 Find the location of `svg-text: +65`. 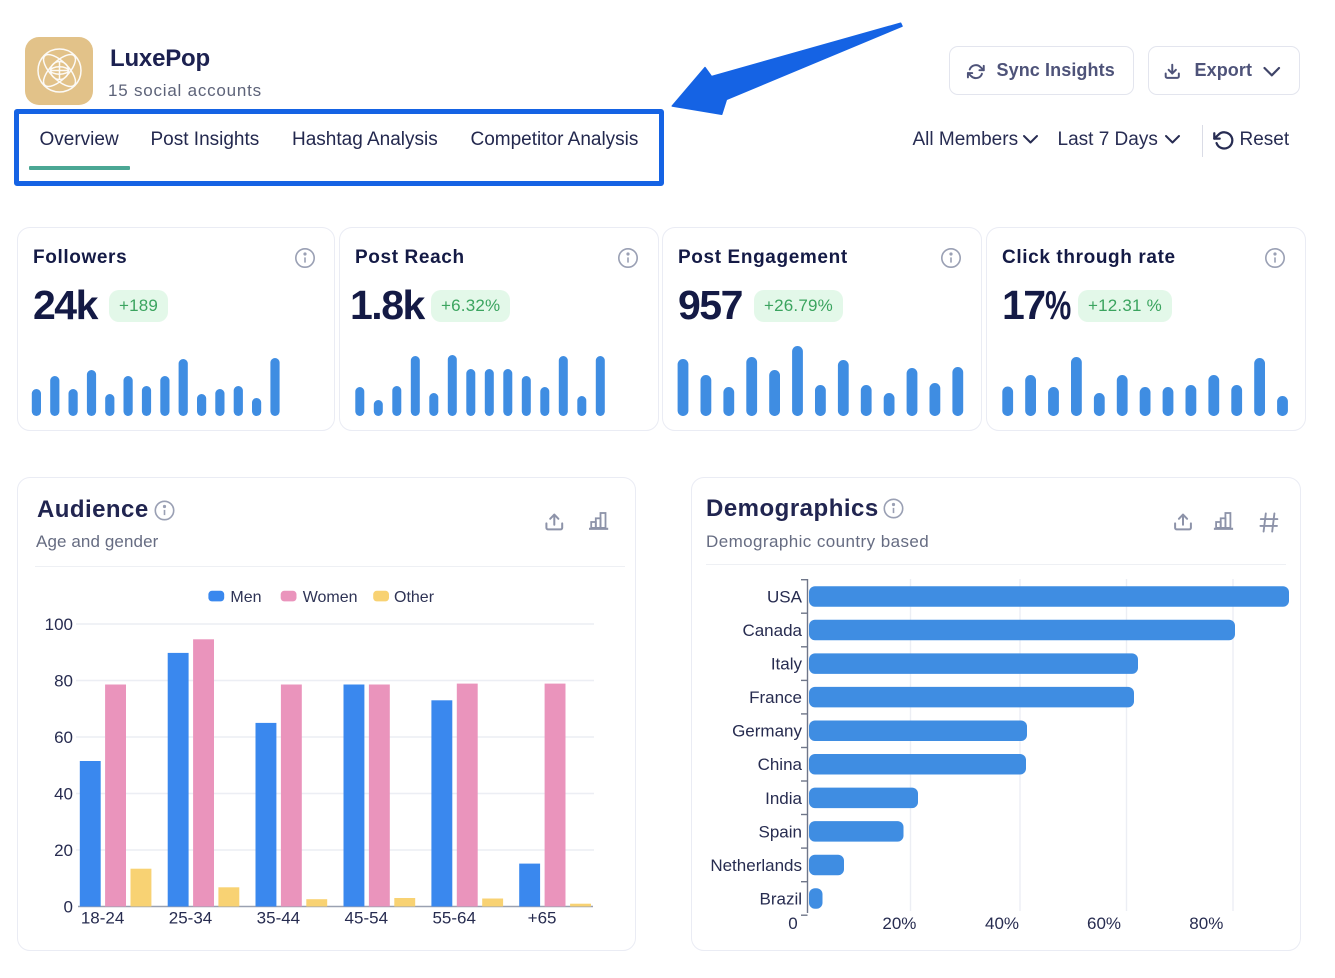

svg-text: +65 is located at coordinates (542, 918).